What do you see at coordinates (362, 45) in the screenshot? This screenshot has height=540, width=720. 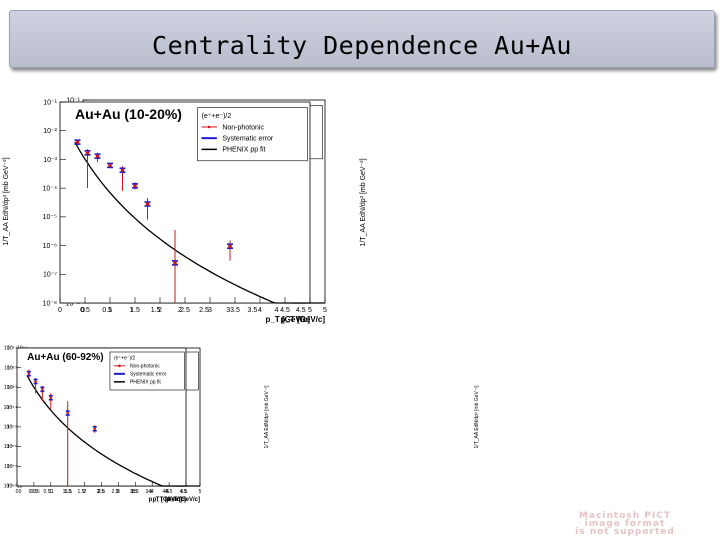 I see `page-title: Centrality Dependence Au+Au` at bounding box center [362, 45].